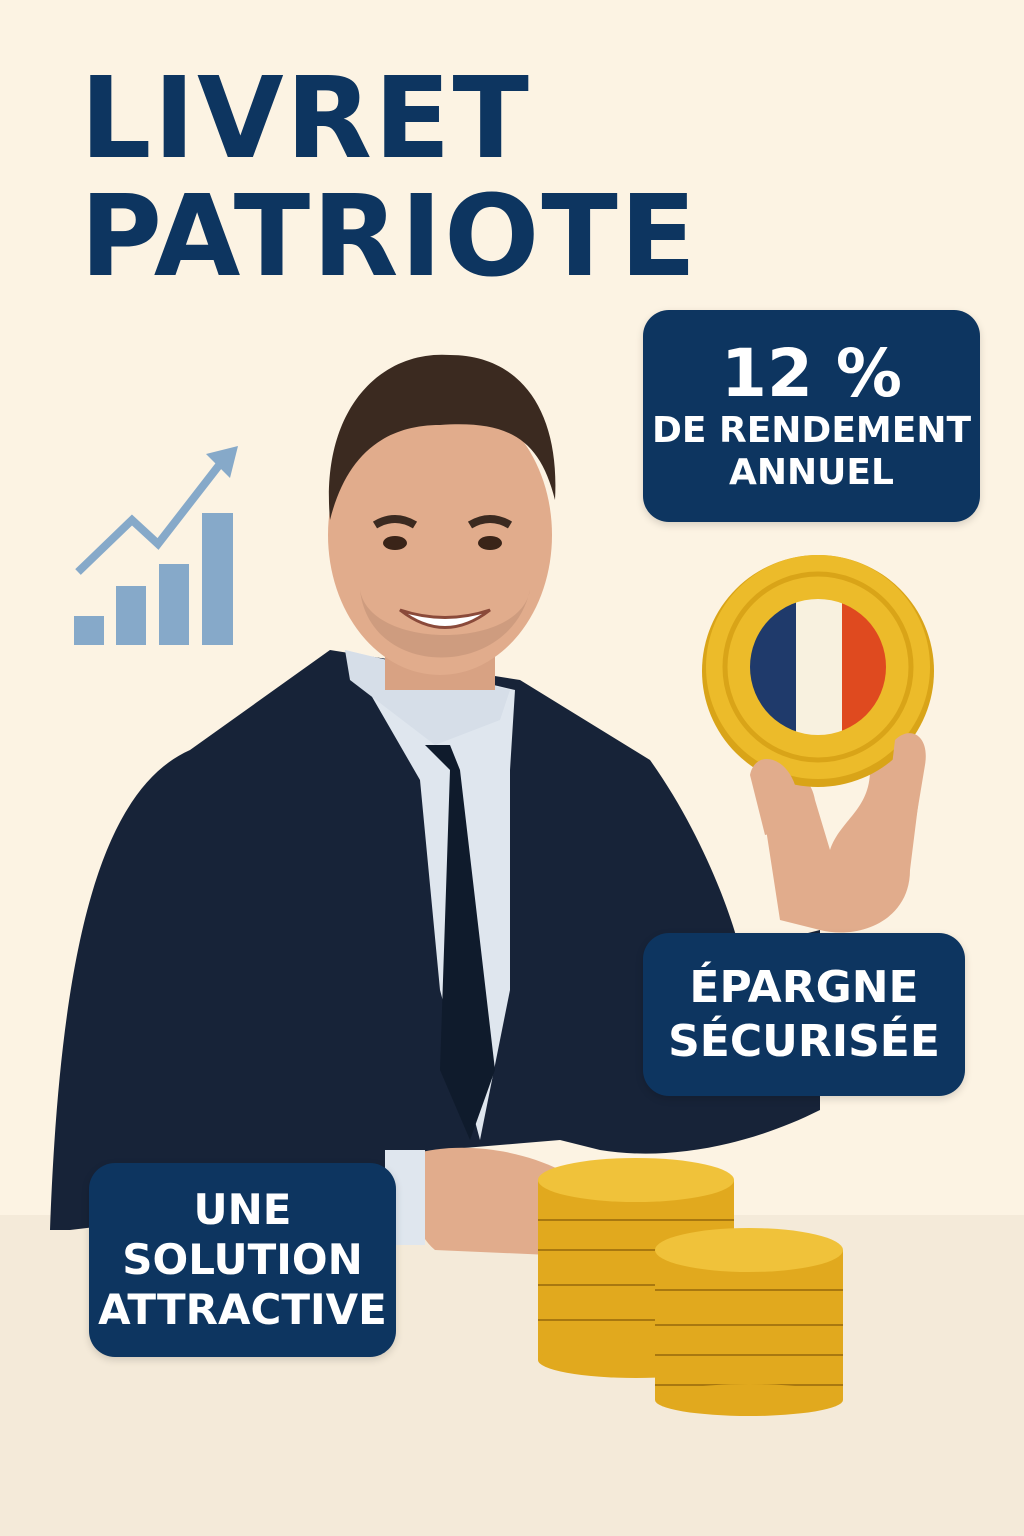 This screenshot has width=1024, height=1536. I want to click on solution-badge: UNE SOLUTION ATTRACTIVE, so click(242, 1260).